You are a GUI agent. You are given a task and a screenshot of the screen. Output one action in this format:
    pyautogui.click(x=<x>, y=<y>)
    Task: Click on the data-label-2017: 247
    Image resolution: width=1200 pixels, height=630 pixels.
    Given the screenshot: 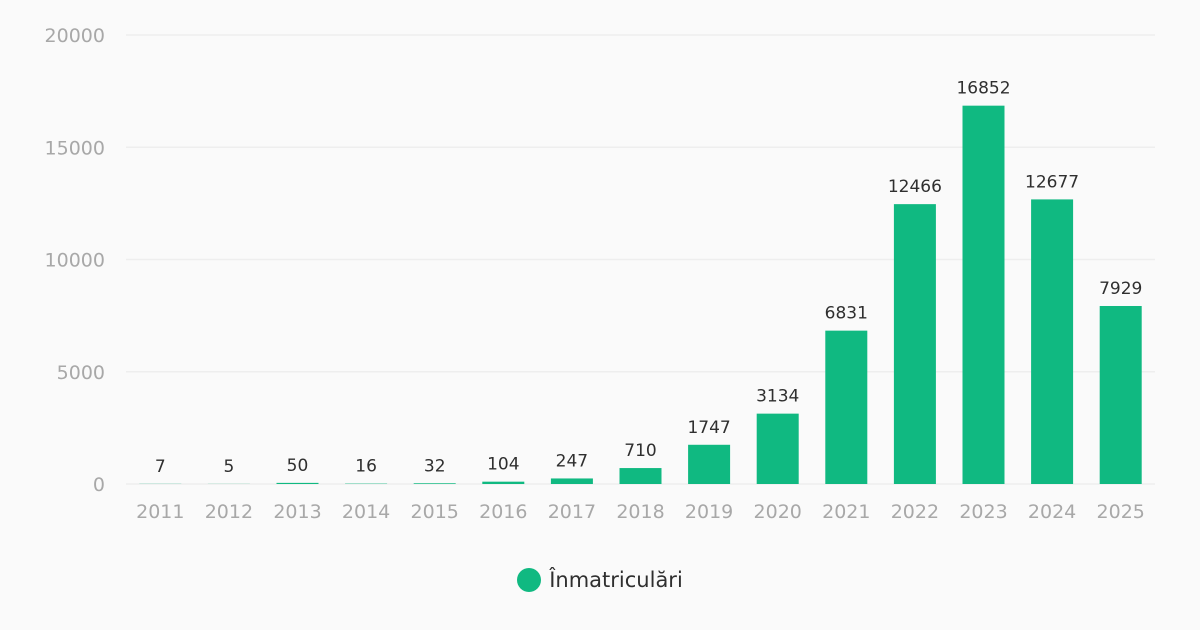 What is the action you would take?
    pyautogui.click(x=572, y=461)
    